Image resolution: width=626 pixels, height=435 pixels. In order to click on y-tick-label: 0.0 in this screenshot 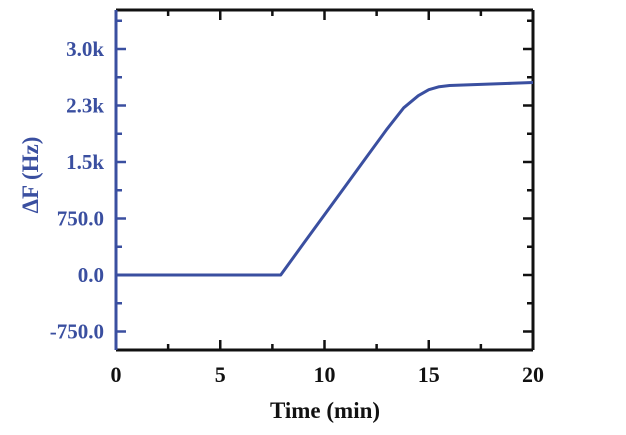, I will do `click(91, 275)`.